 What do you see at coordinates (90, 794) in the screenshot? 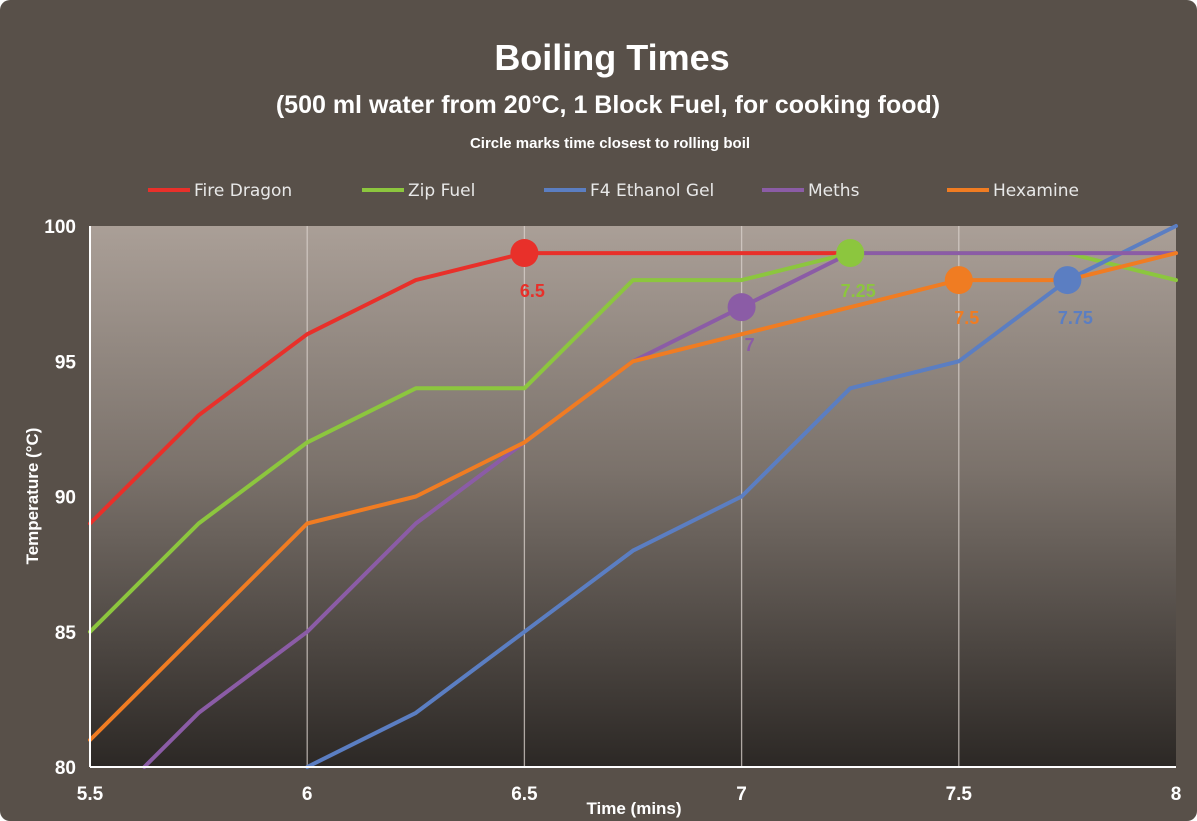
I see `x-tick-label: 5.5` at bounding box center [90, 794].